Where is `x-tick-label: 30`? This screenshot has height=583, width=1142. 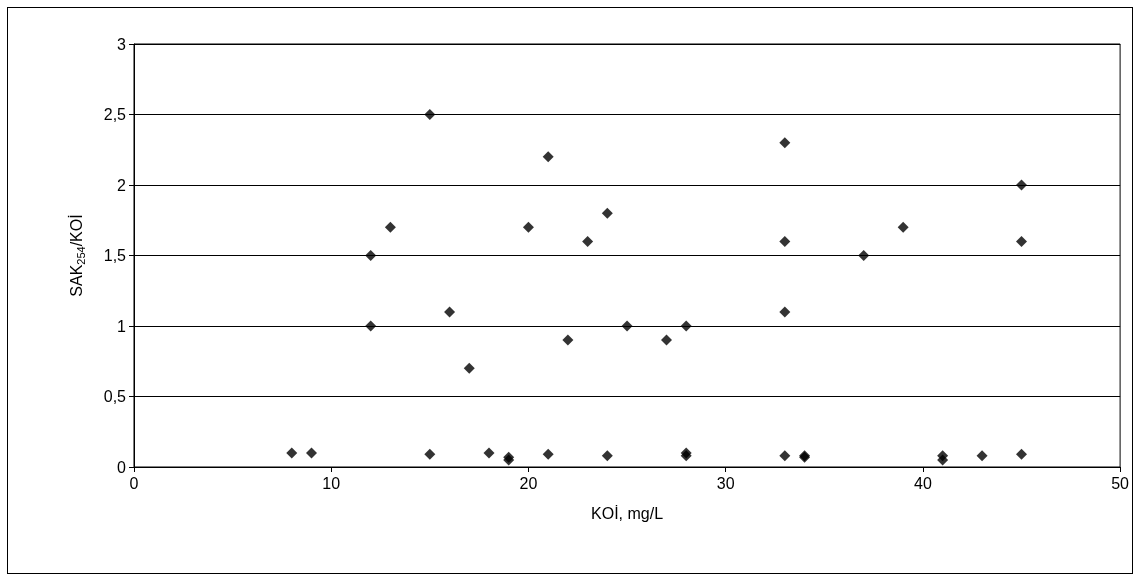 x-tick-label: 30 is located at coordinates (725, 483).